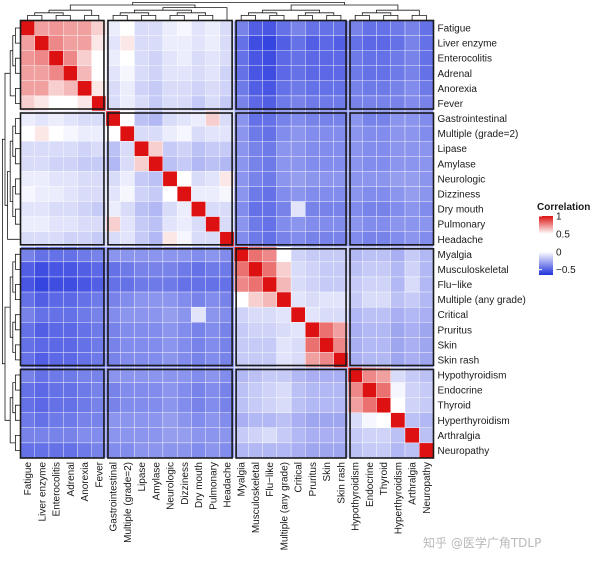 The image size is (600, 562). What do you see at coordinates (563, 239) in the screenshot?
I see `color-legend: Correlation 1 0.5 0 −0.5` at bounding box center [563, 239].